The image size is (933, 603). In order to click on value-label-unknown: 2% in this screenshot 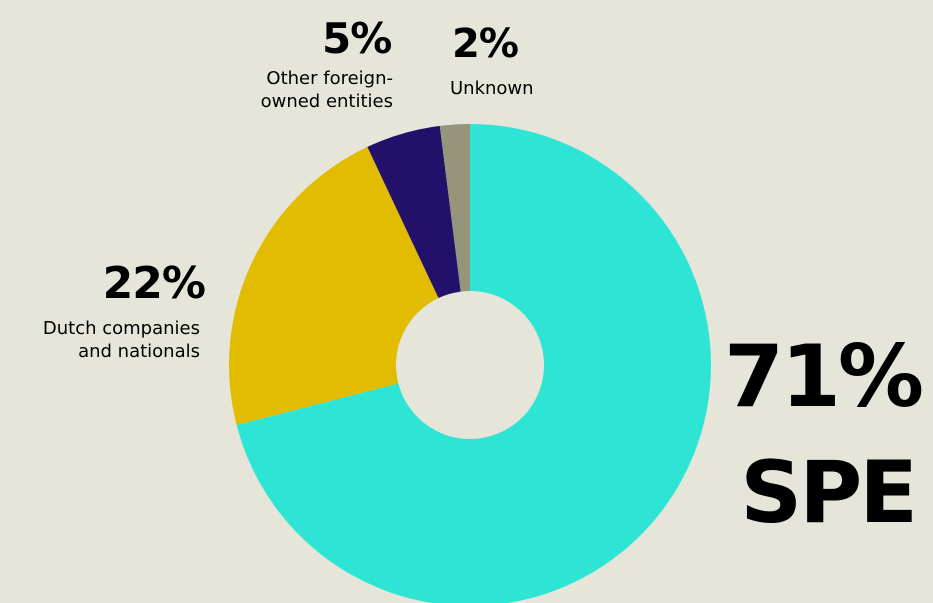, I will do `click(485, 44)`.